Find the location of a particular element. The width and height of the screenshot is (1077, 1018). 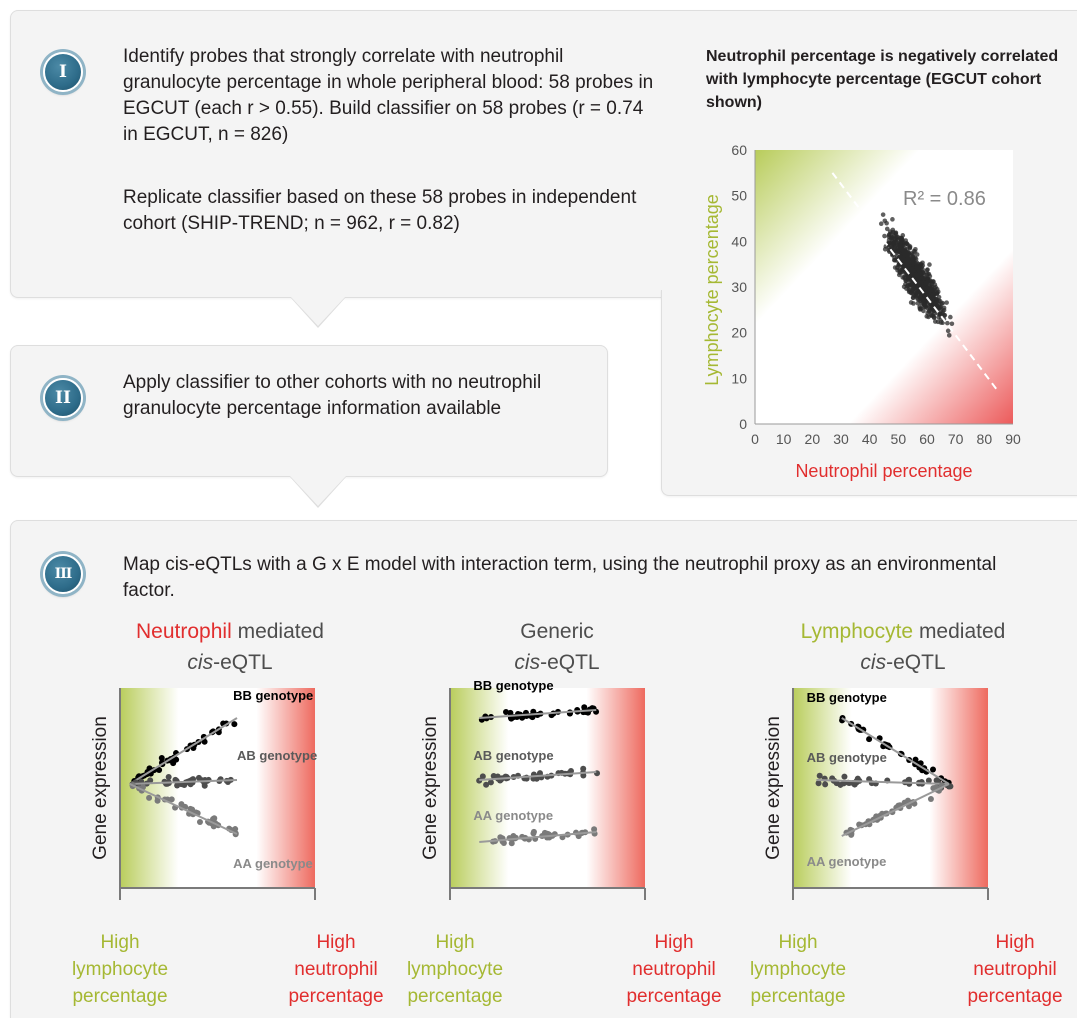

y-tick-label: 0 is located at coordinates (743, 424).